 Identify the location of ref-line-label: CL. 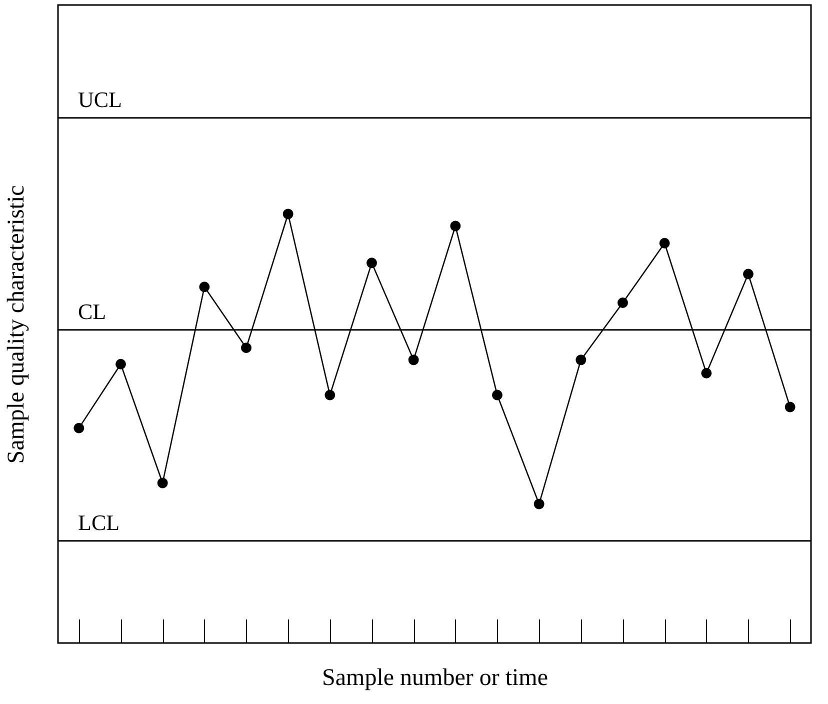
(92, 311).